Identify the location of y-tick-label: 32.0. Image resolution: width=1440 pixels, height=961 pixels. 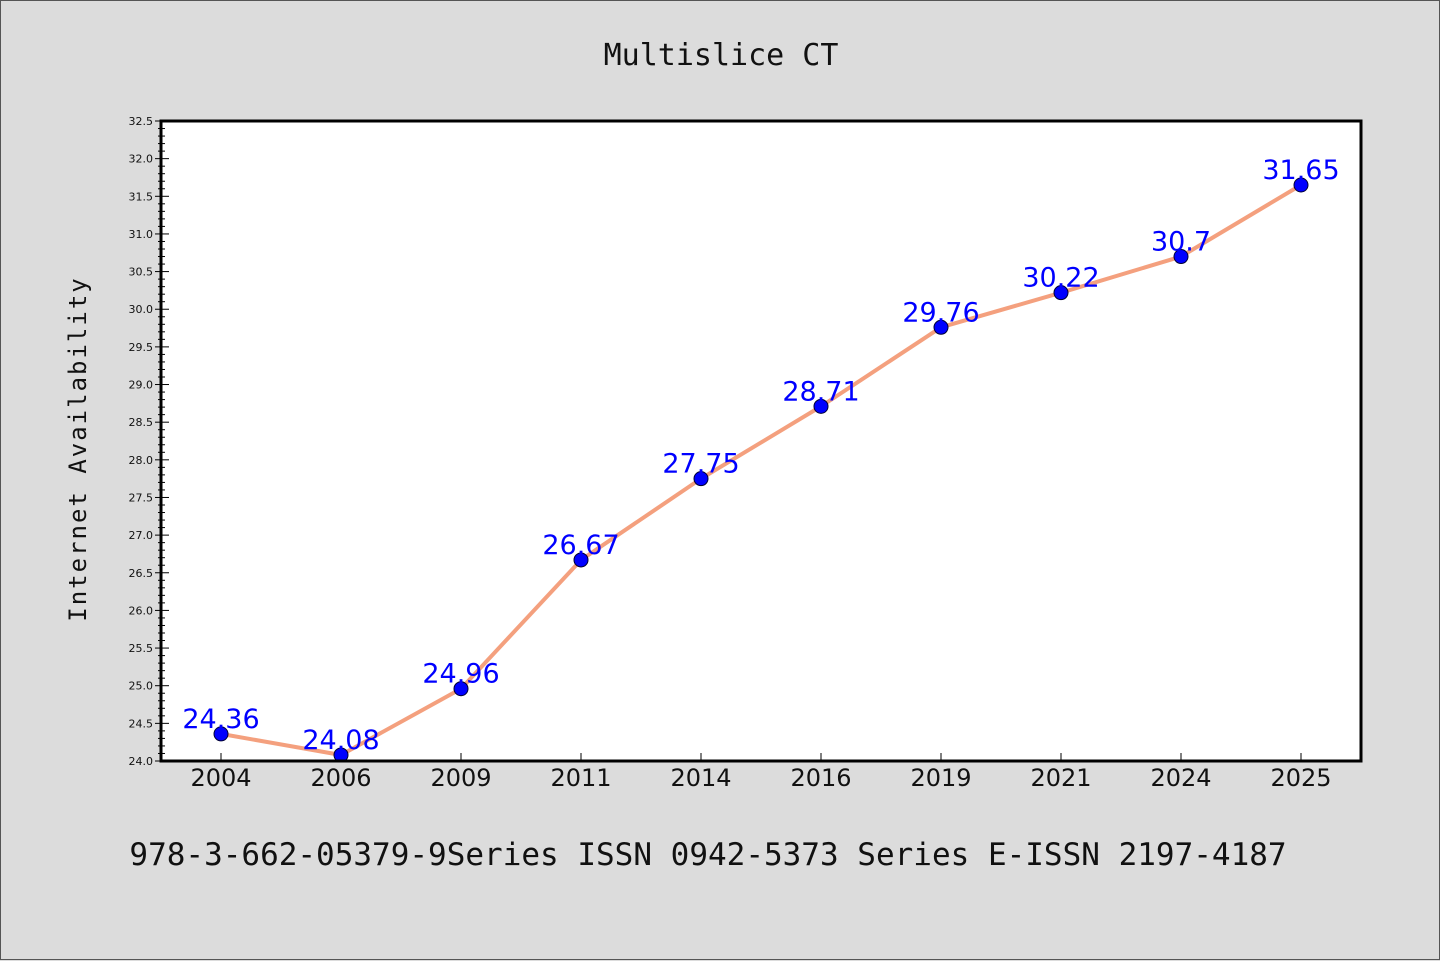
(141, 159).